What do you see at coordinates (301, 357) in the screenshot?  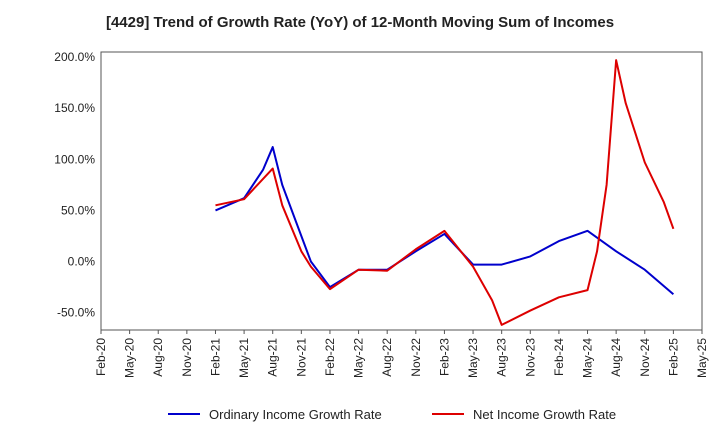 I see `x-tick-label: Nov-21` at bounding box center [301, 357].